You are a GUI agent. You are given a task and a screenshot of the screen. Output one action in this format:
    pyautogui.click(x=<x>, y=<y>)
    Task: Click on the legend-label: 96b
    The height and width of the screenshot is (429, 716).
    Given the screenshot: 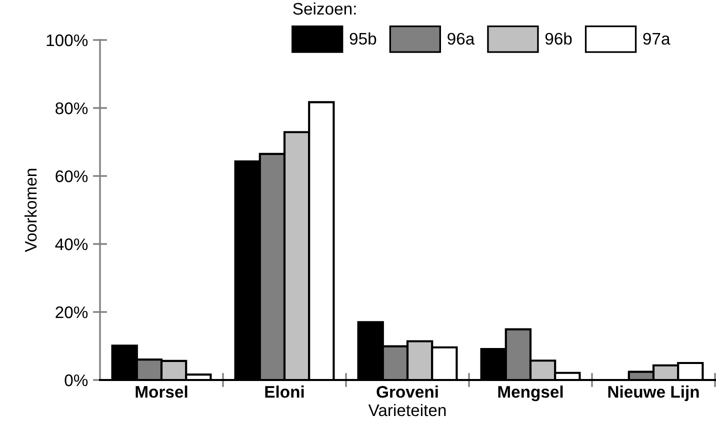 What is the action you would take?
    pyautogui.click(x=558, y=38)
    